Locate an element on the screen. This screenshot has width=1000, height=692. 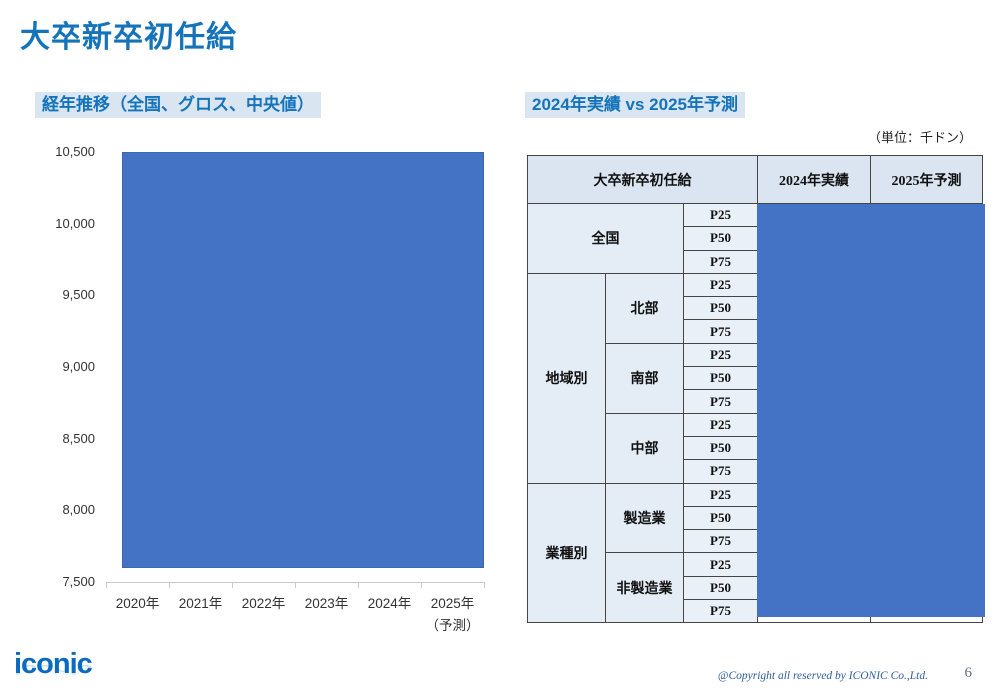
page-number: 6 is located at coordinates (968, 673).